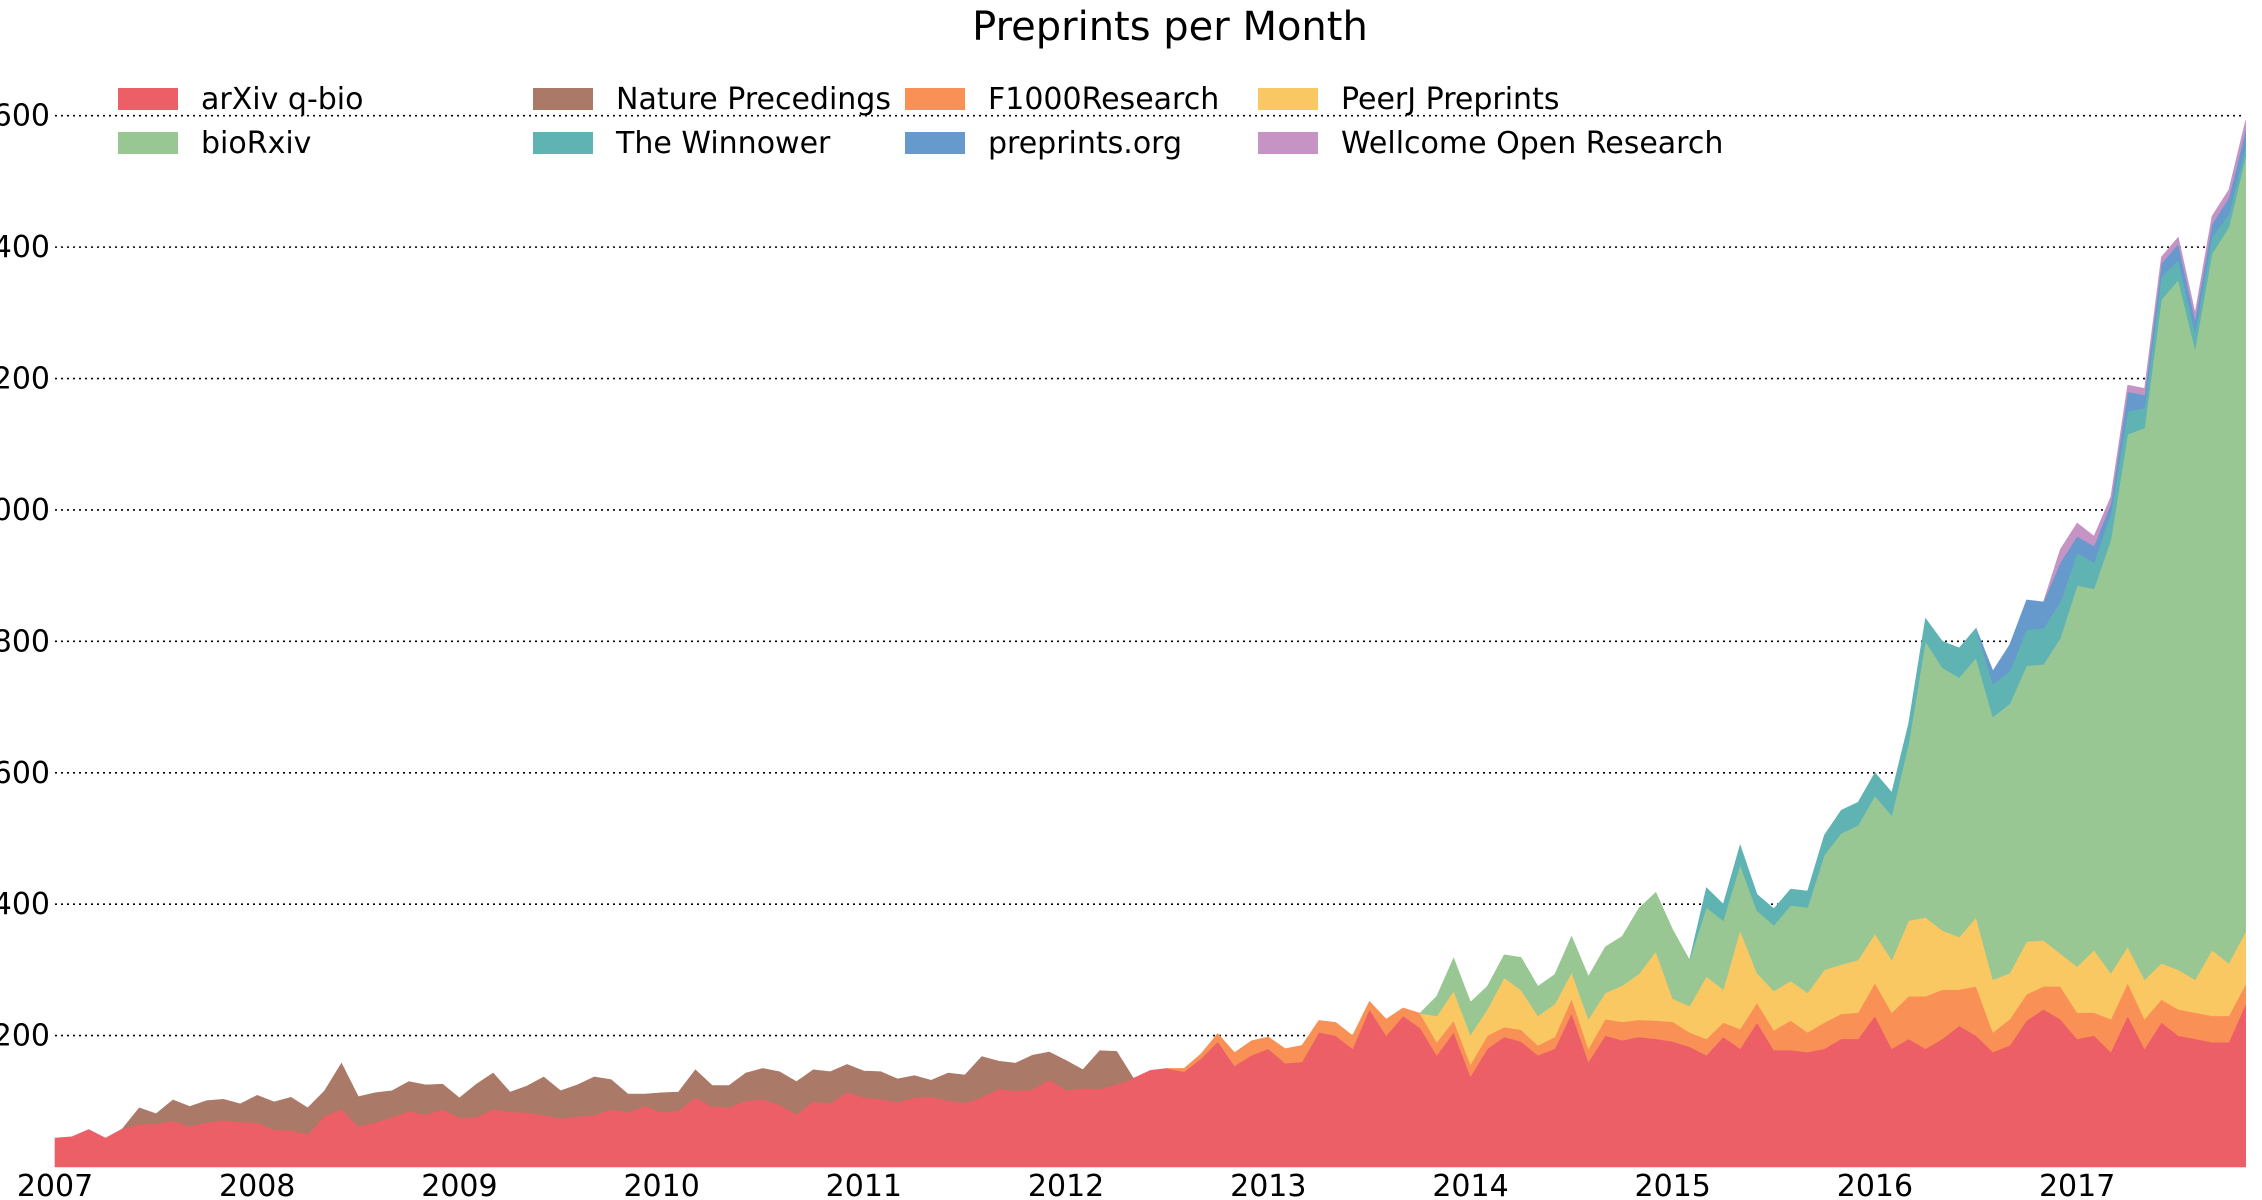 The image size is (2262, 1200). I want to click on legend-swatch-the-winnower, so click(563, 143).